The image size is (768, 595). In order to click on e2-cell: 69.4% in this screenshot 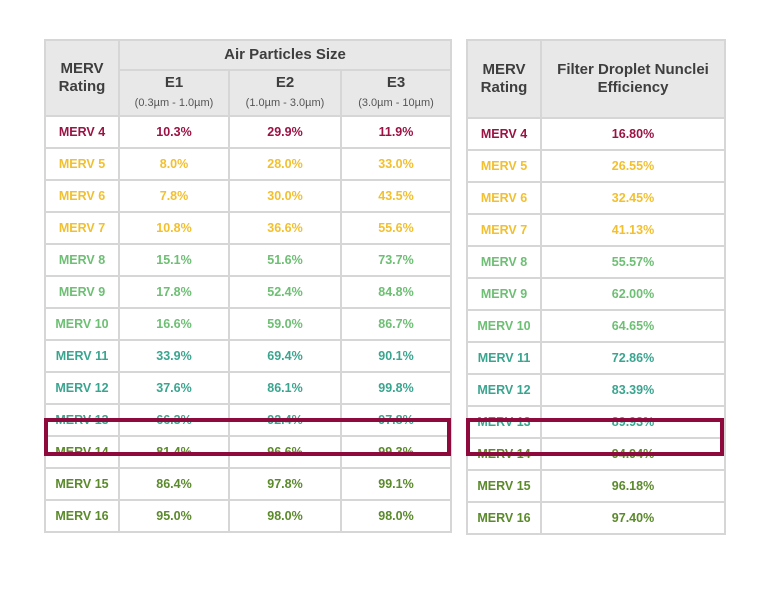, I will do `click(285, 356)`.